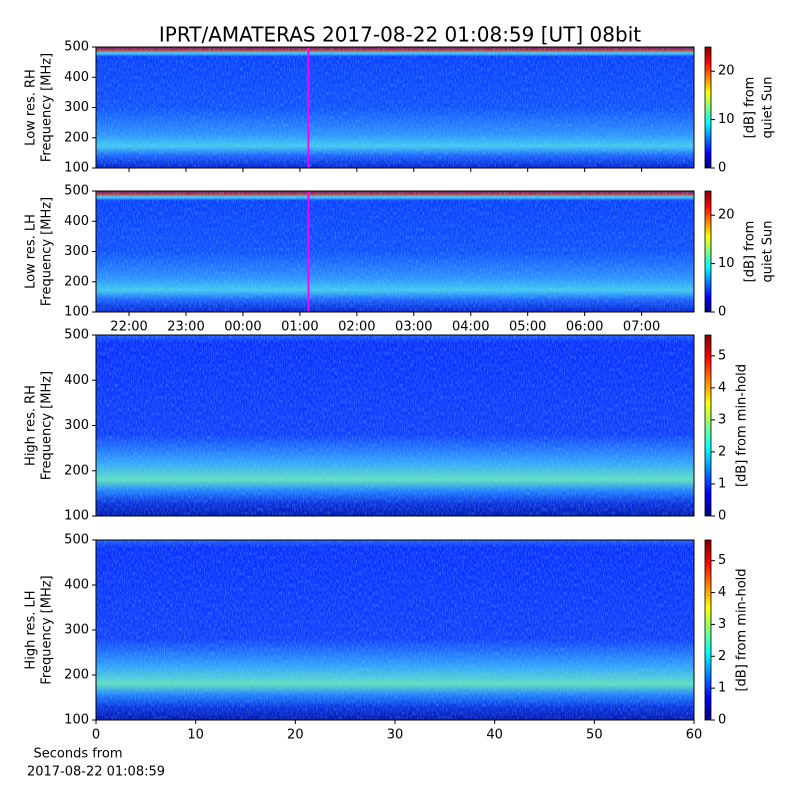  What do you see at coordinates (594, 735) in the screenshot?
I see `x-tick-label: 50` at bounding box center [594, 735].